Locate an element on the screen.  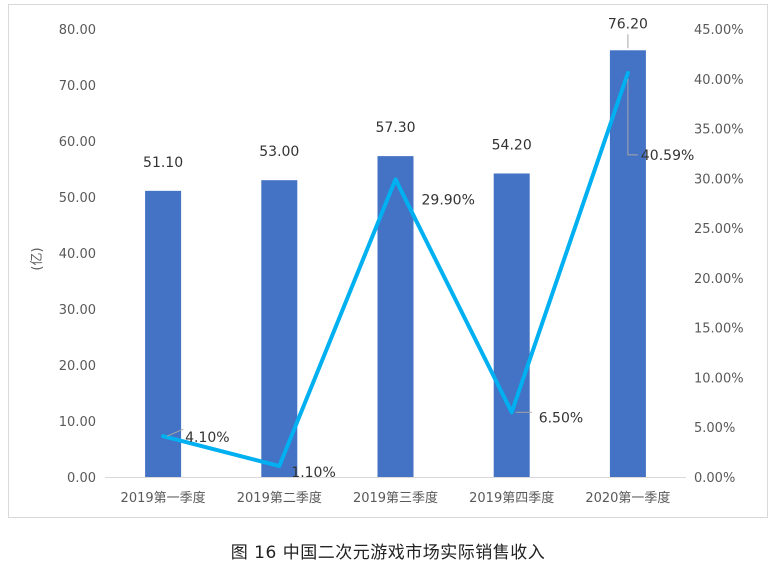
y2-axis-tick-label: 10.00% is located at coordinates (719, 378).